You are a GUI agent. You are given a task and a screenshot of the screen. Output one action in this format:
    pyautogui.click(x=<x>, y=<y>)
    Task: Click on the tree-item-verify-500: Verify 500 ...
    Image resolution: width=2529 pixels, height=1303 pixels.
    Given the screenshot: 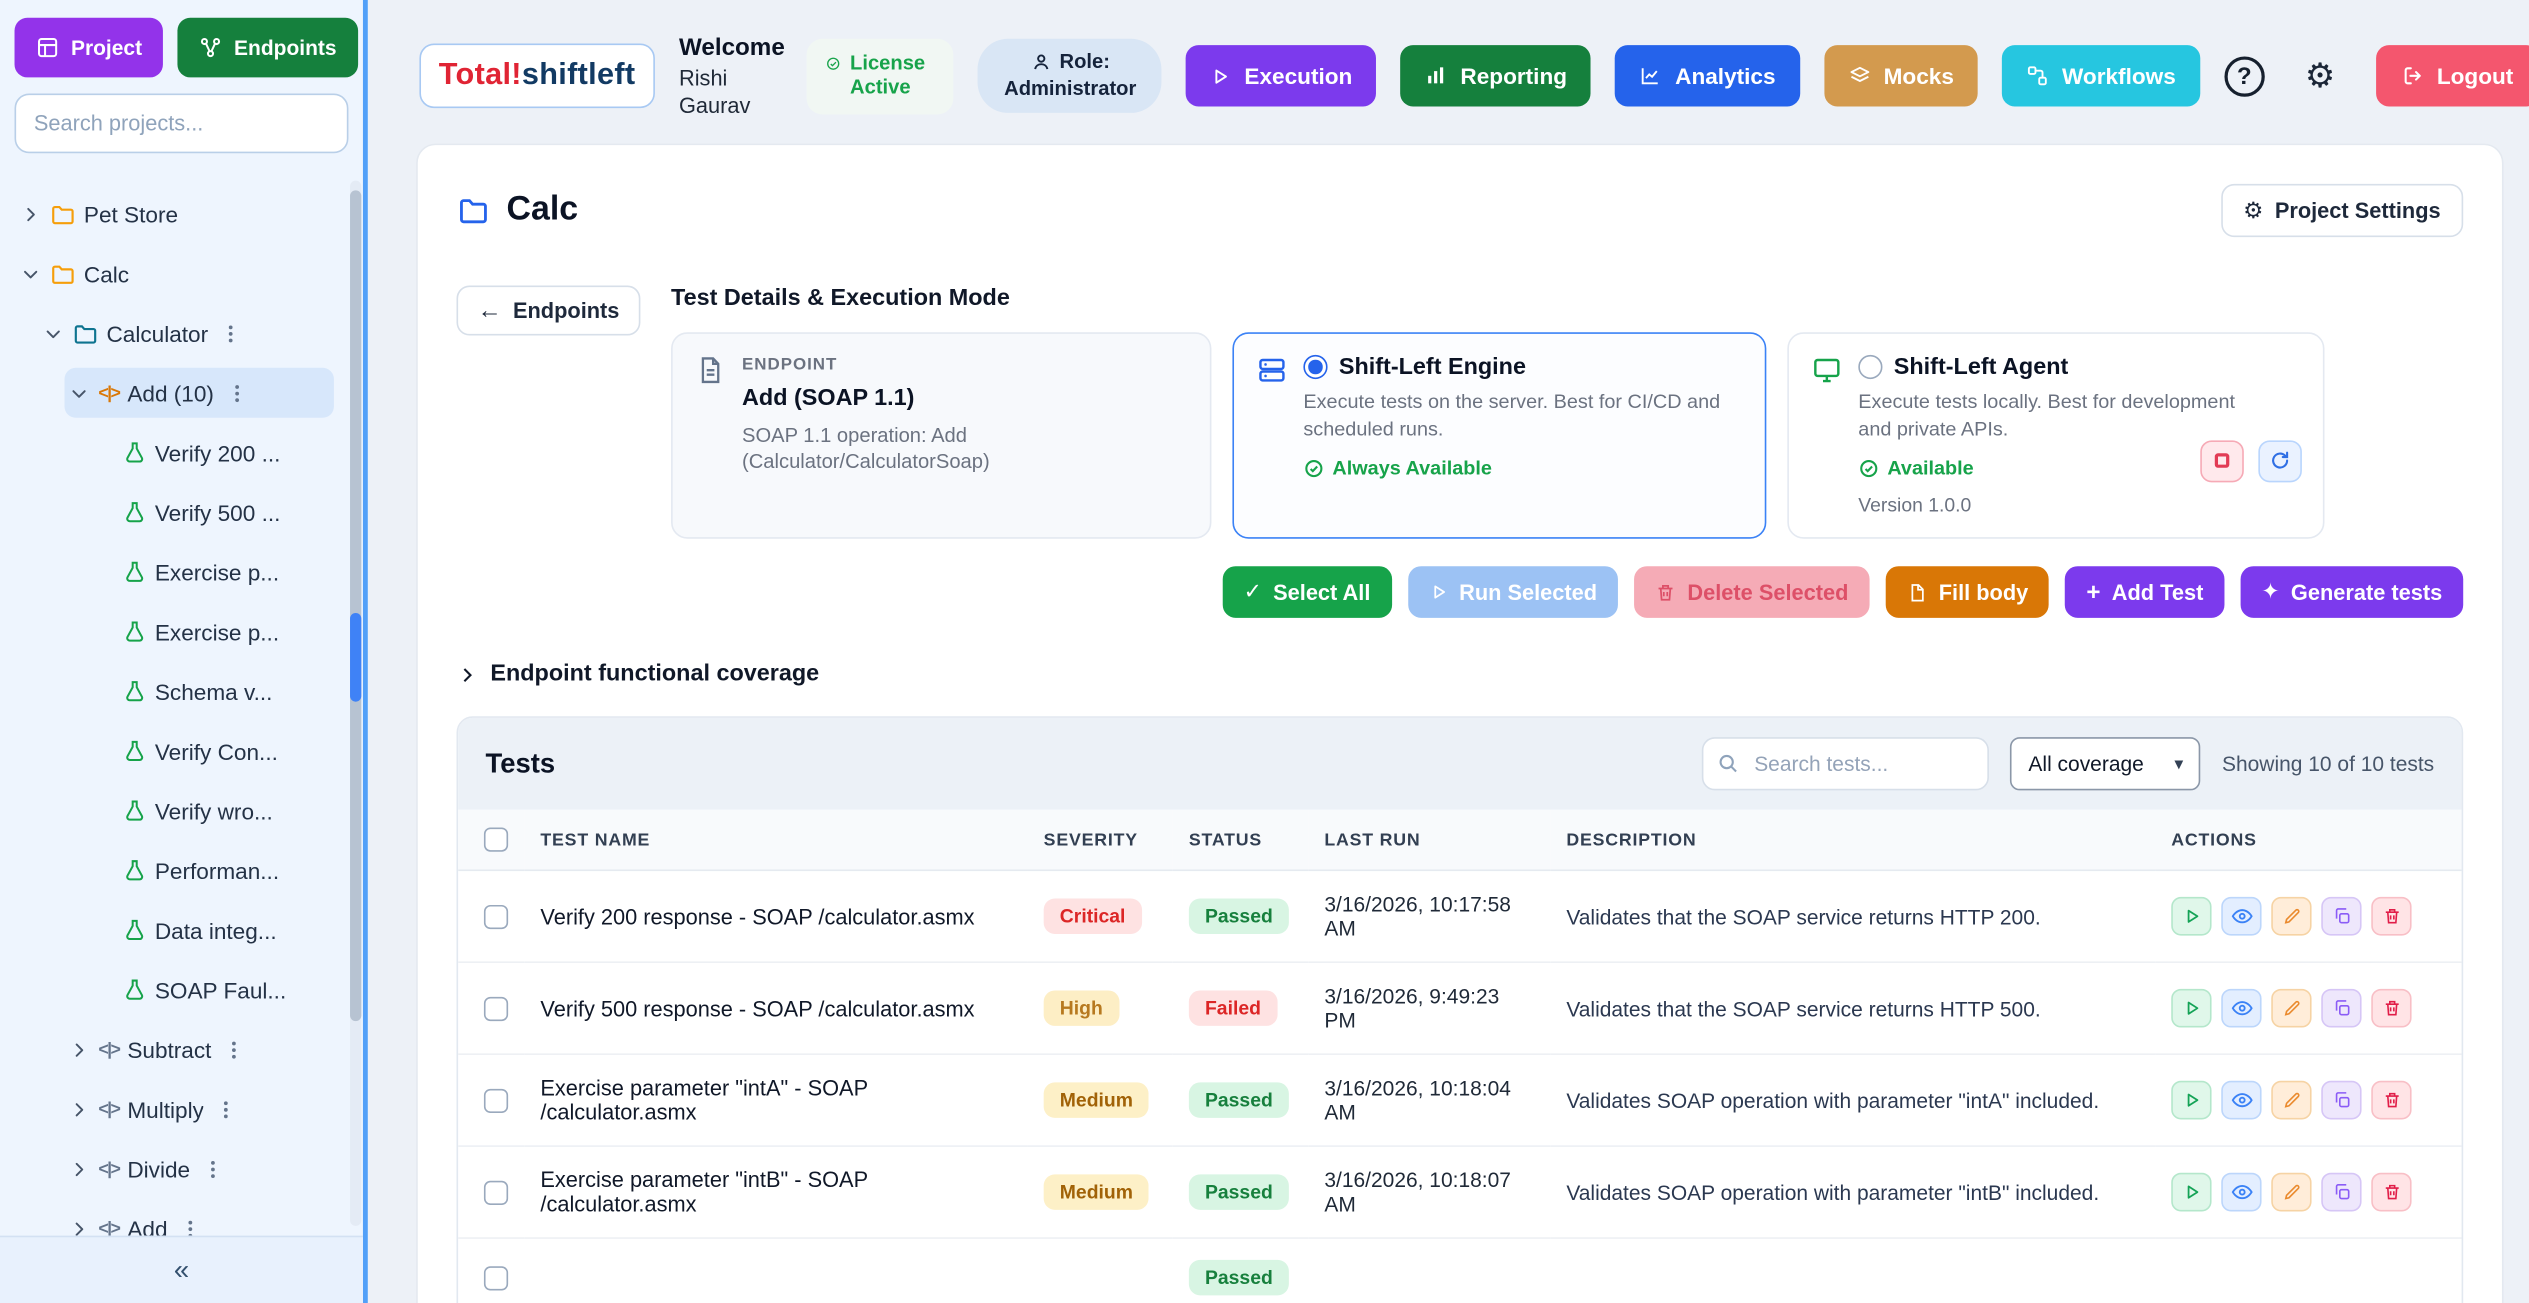 What is the action you would take?
    pyautogui.click(x=226, y=512)
    